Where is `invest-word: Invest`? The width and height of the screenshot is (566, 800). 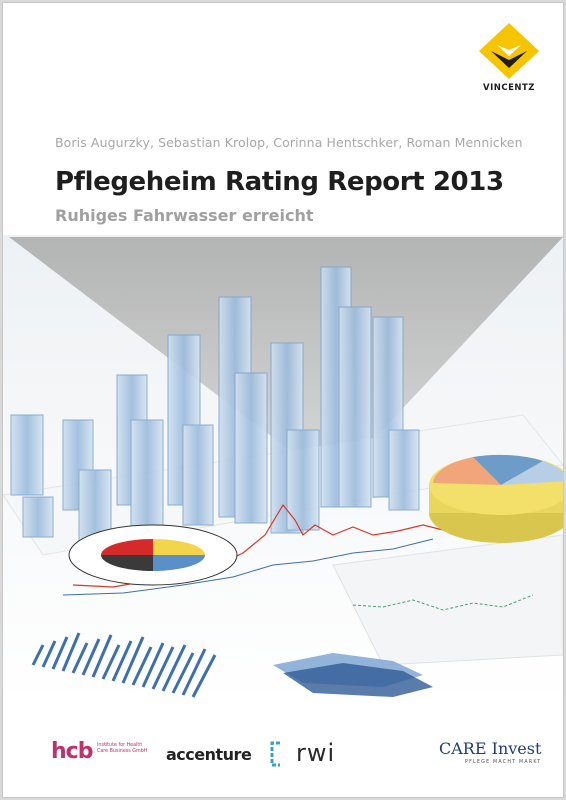 invest-word: Invest is located at coordinates (514, 748).